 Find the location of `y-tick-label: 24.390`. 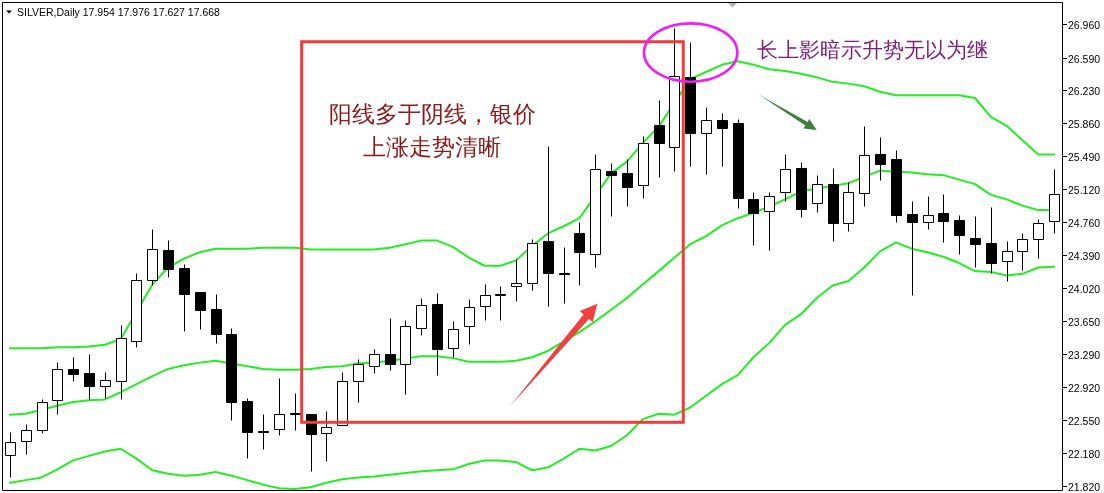

y-tick-label: 24.390 is located at coordinates (1084, 255).